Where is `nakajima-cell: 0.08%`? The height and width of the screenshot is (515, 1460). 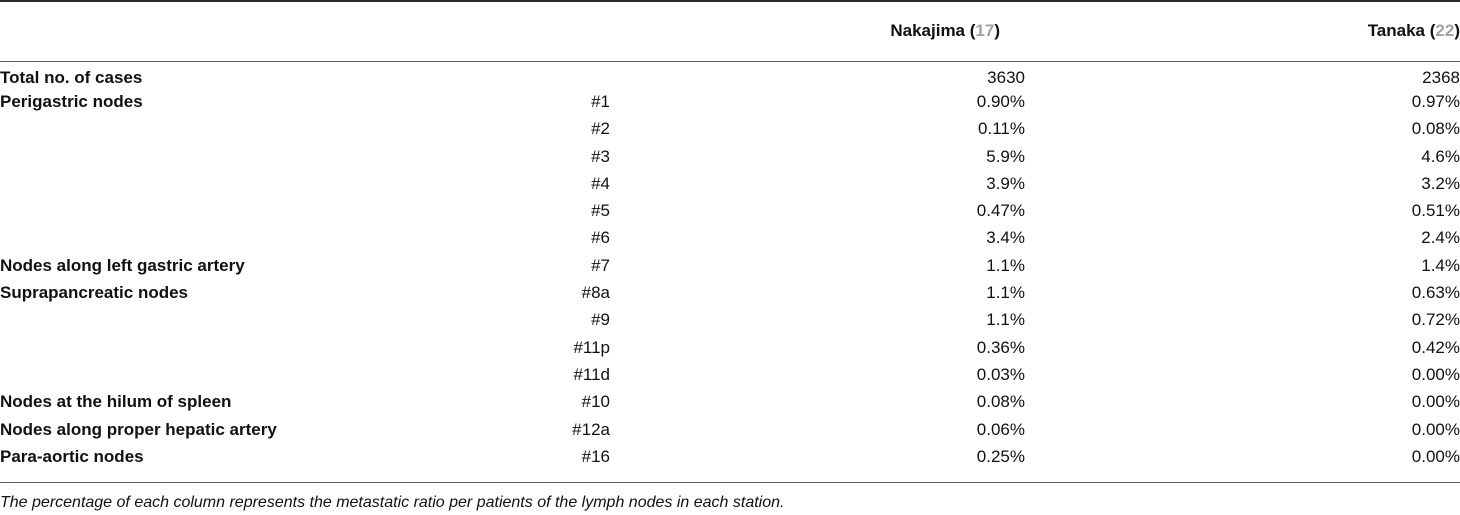 nakajima-cell: 0.08% is located at coordinates (1000, 402).